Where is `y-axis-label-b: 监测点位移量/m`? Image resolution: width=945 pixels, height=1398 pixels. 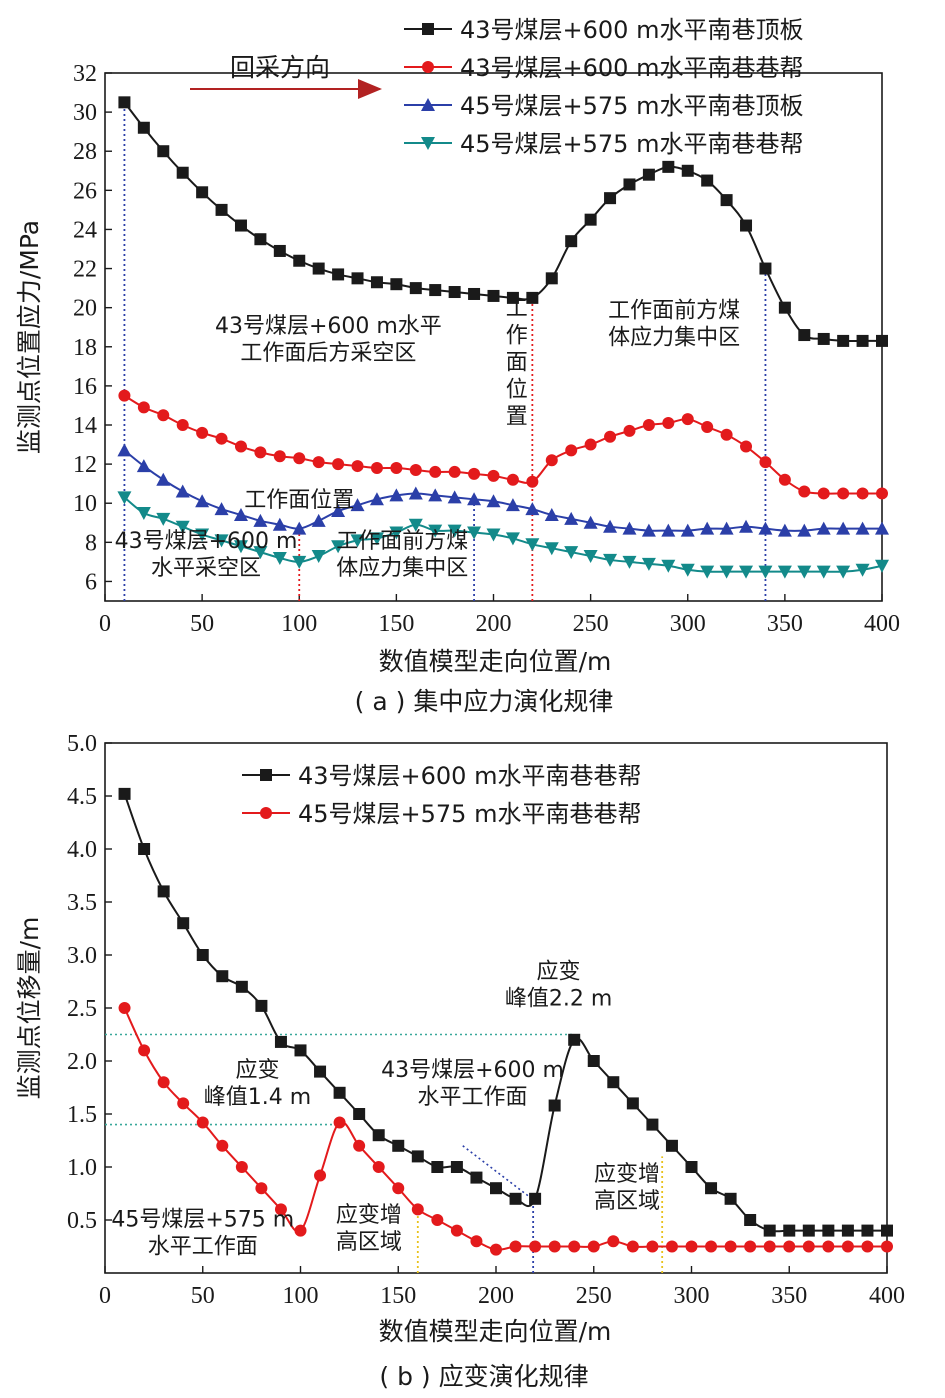
y-axis-label-b: 监测点位移量/m is located at coordinates (29, 1008).